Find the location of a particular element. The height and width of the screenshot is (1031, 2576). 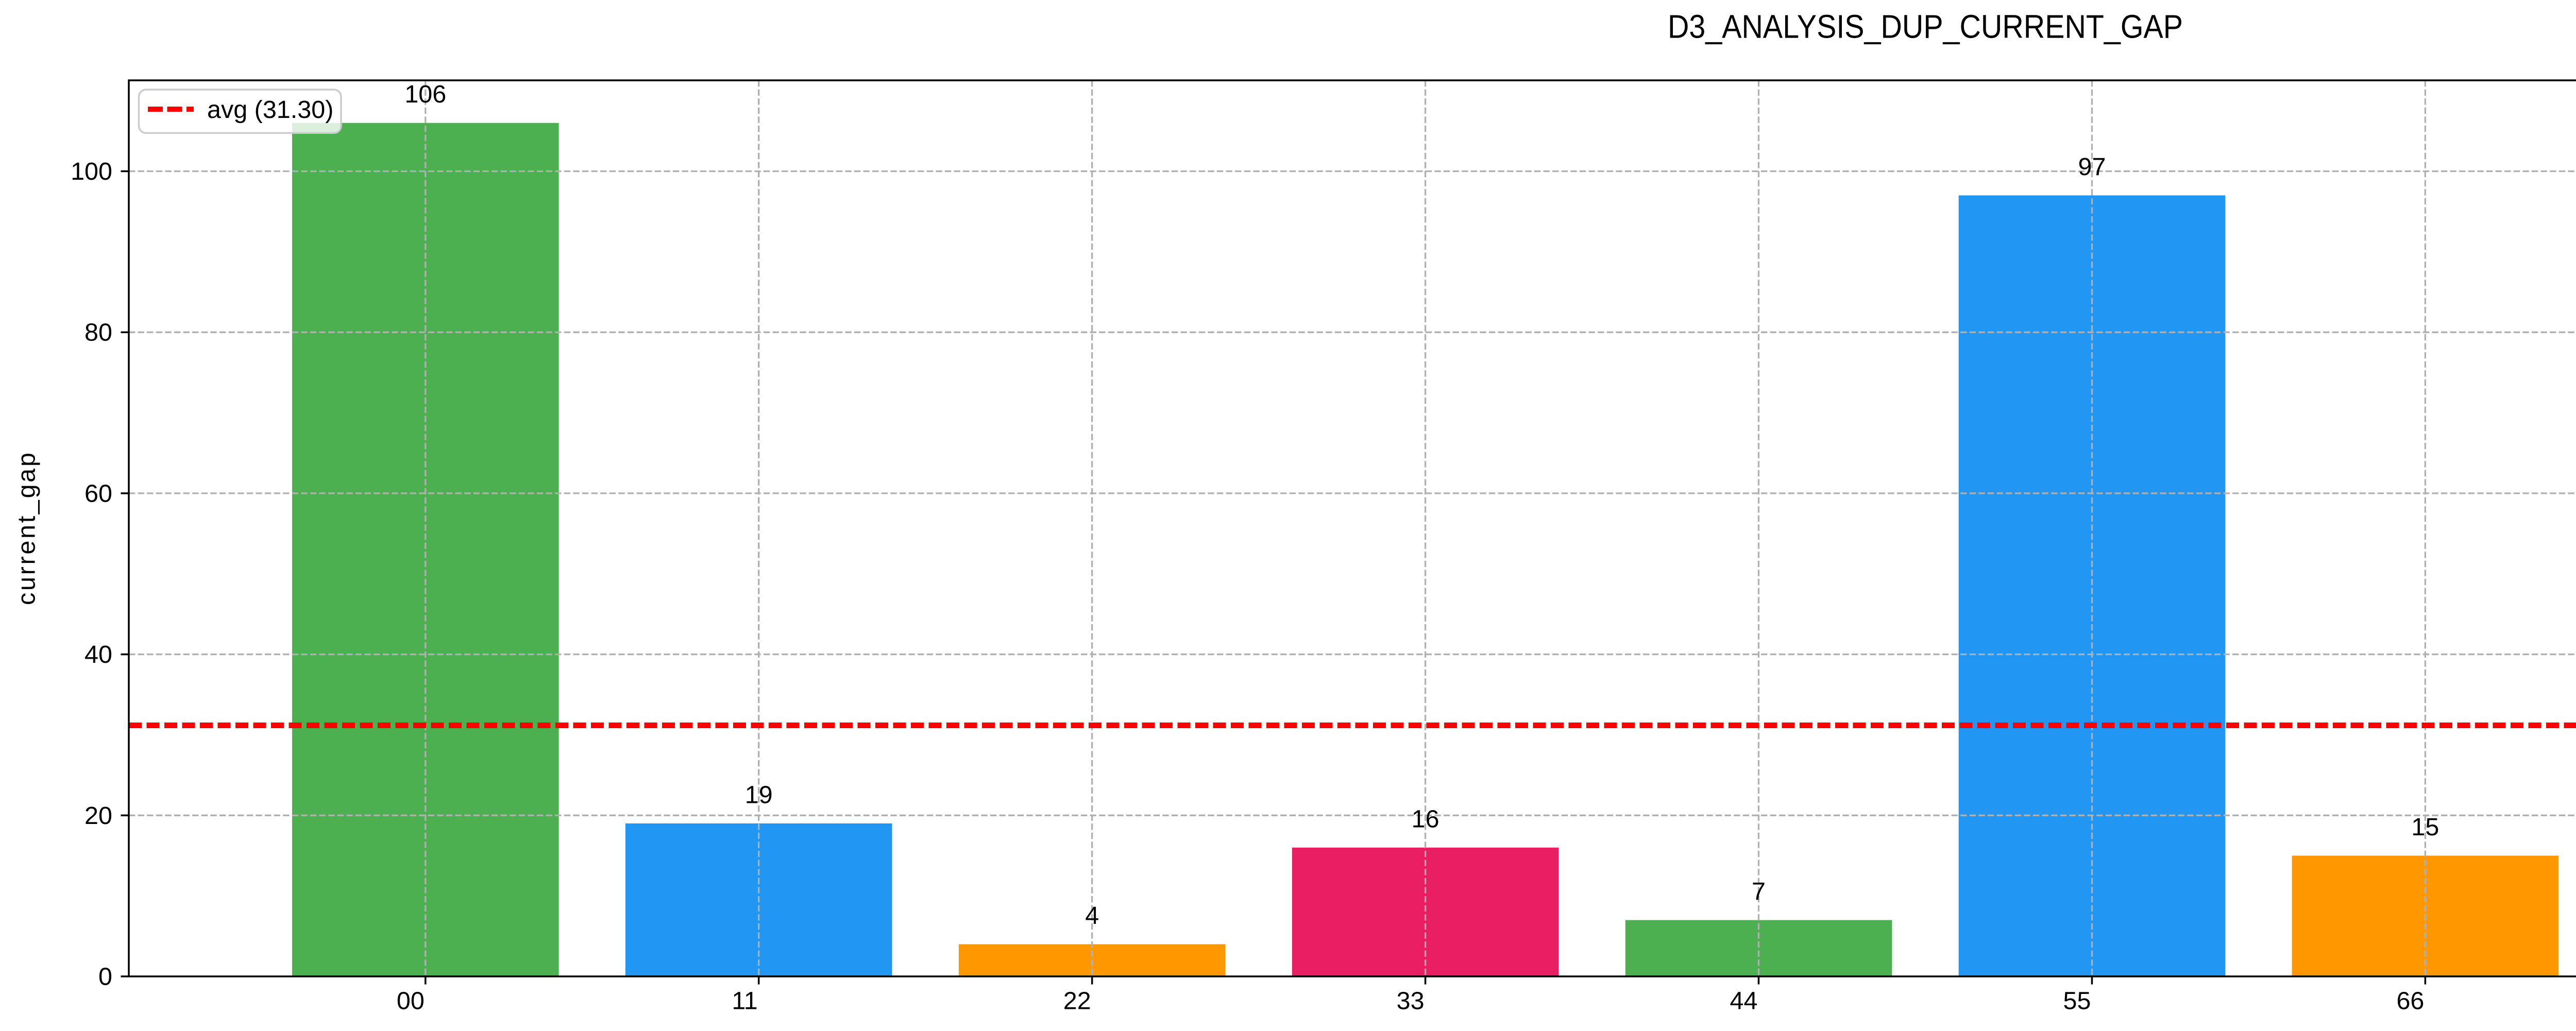

svg-text: 11 is located at coordinates (744, 1001).